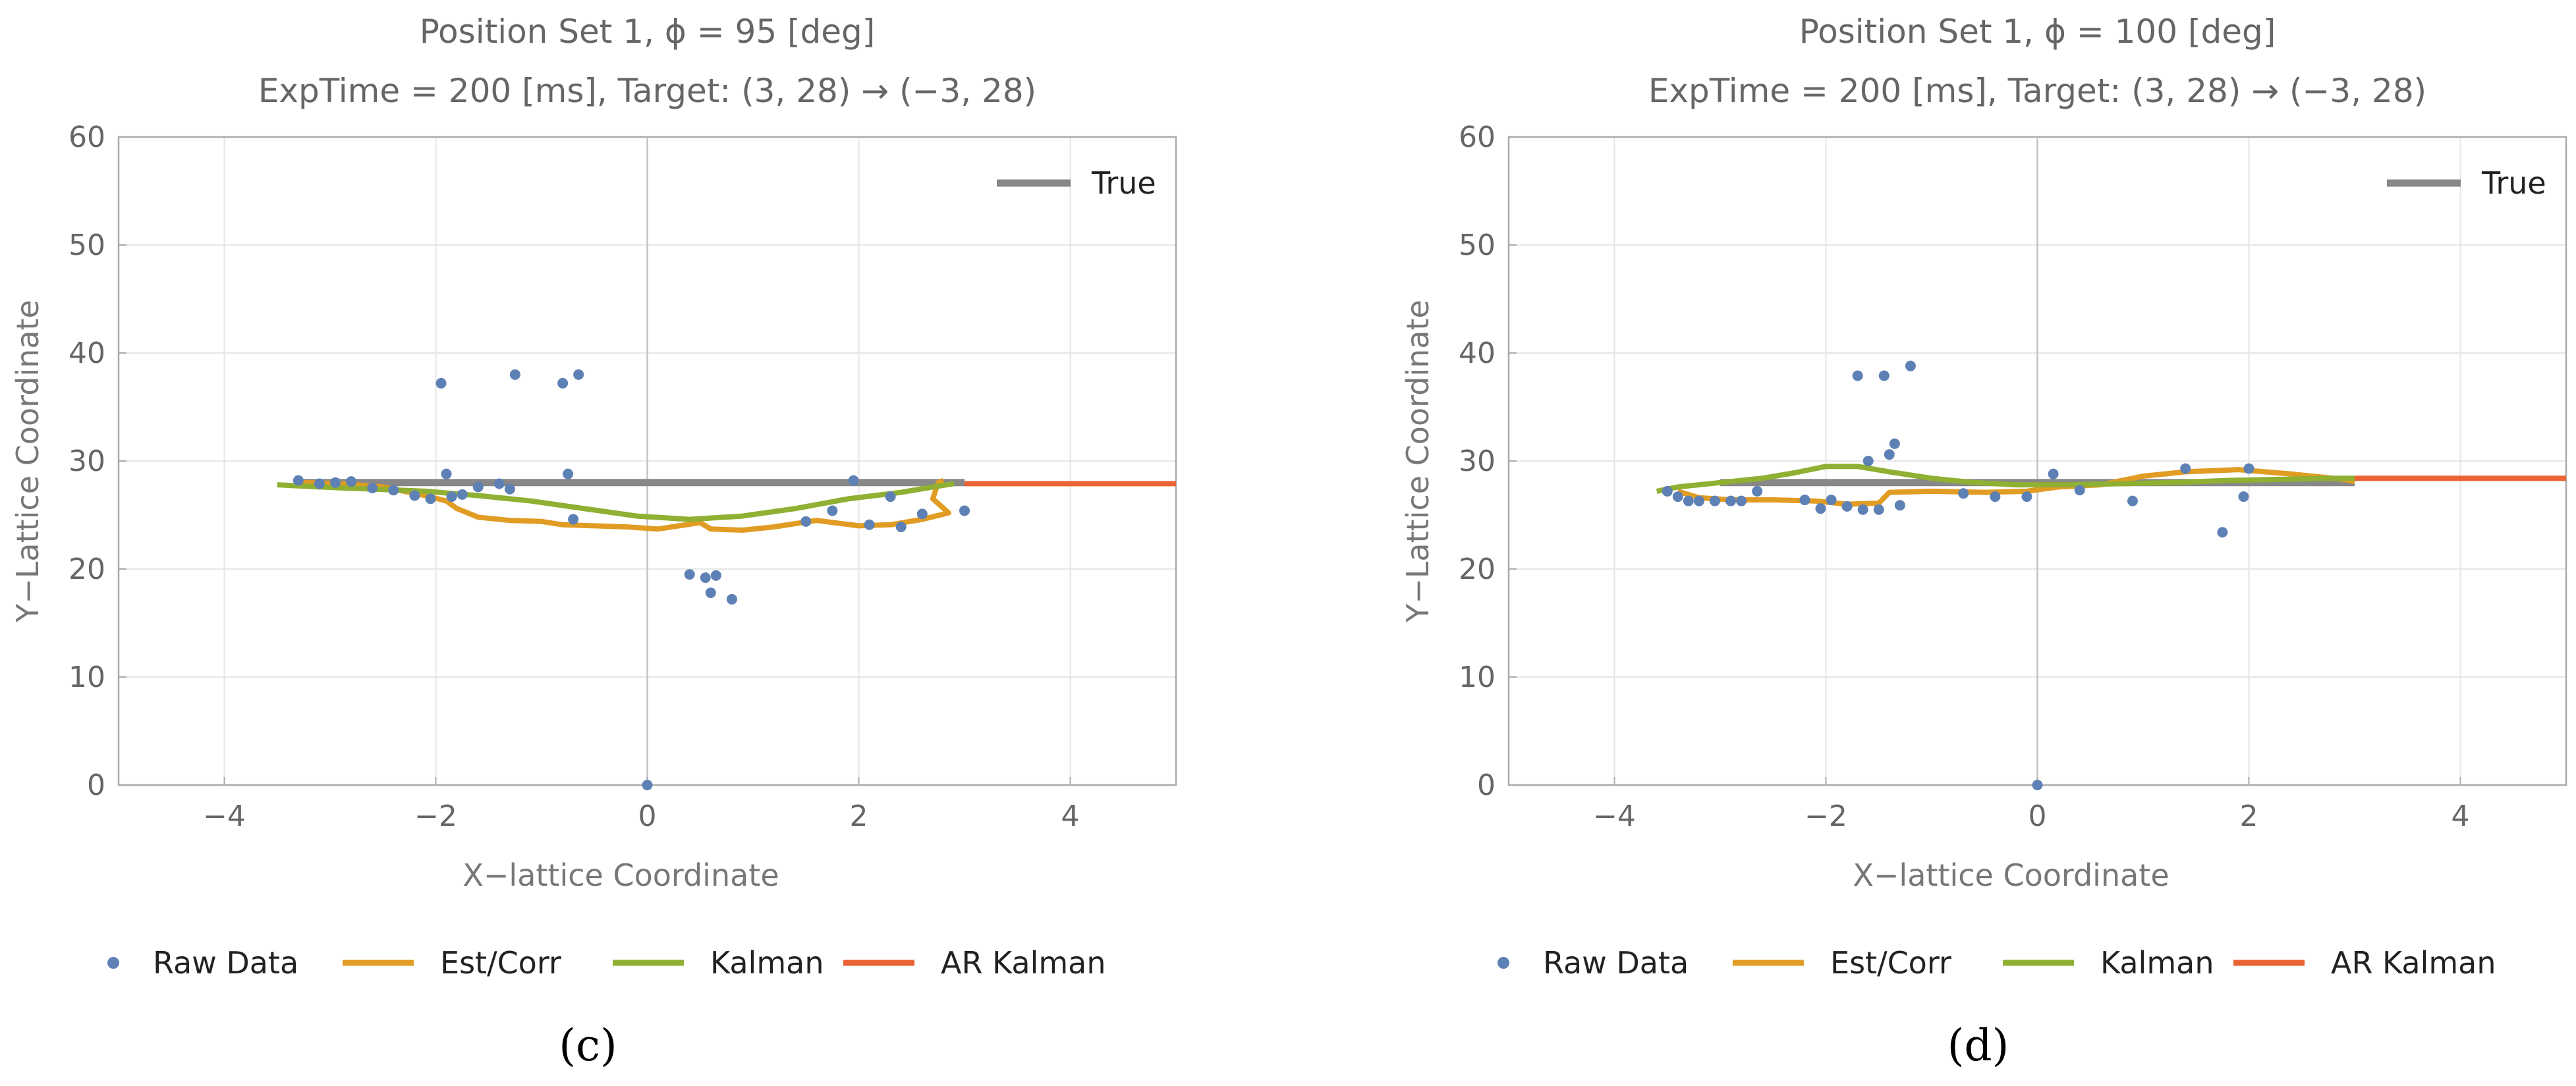  I want to click on y-tick-label: 60, so click(1477, 137).